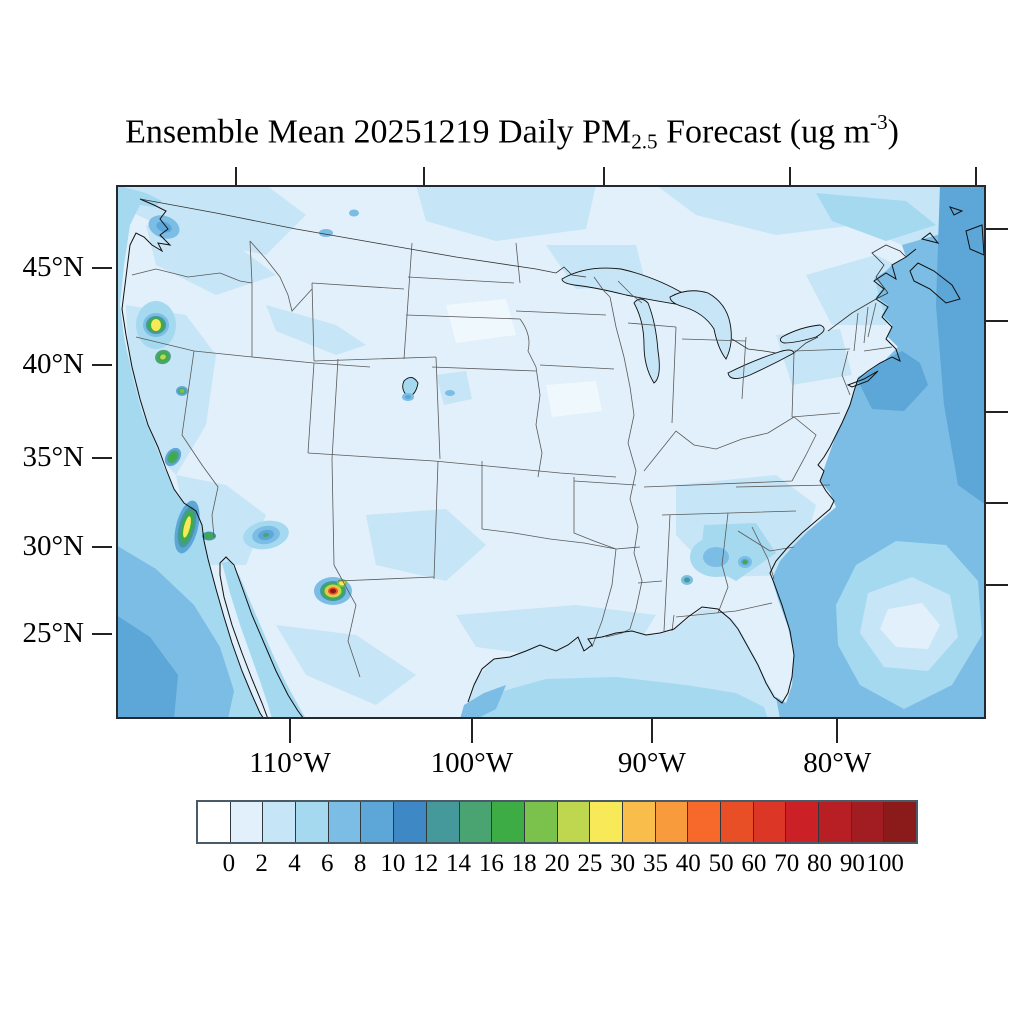 The image size is (1024, 1024). What do you see at coordinates (688, 863) in the screenshot?
I see `colorbar-tick-label: 40` at bounding box center [688, 863].